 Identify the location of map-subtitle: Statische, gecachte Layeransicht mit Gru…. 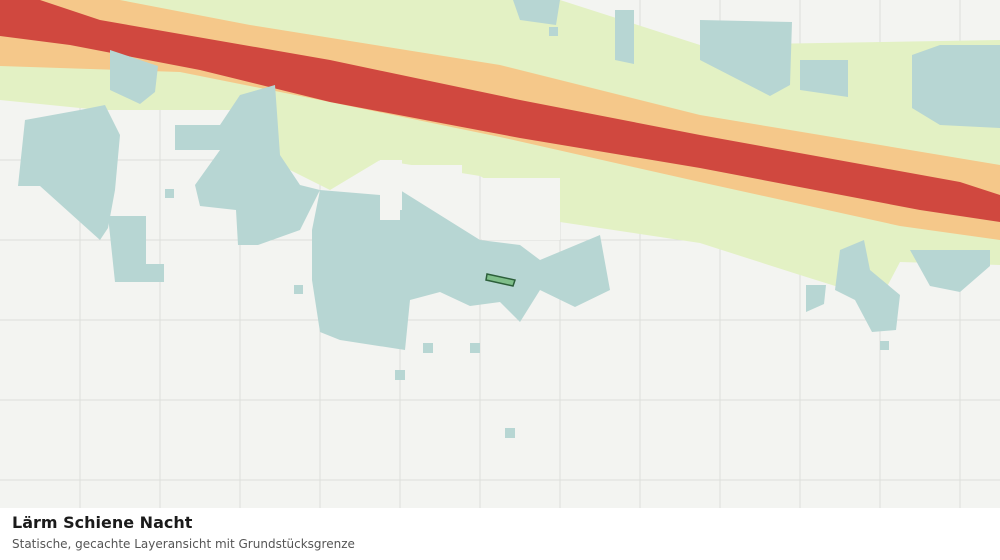
(183, 544).